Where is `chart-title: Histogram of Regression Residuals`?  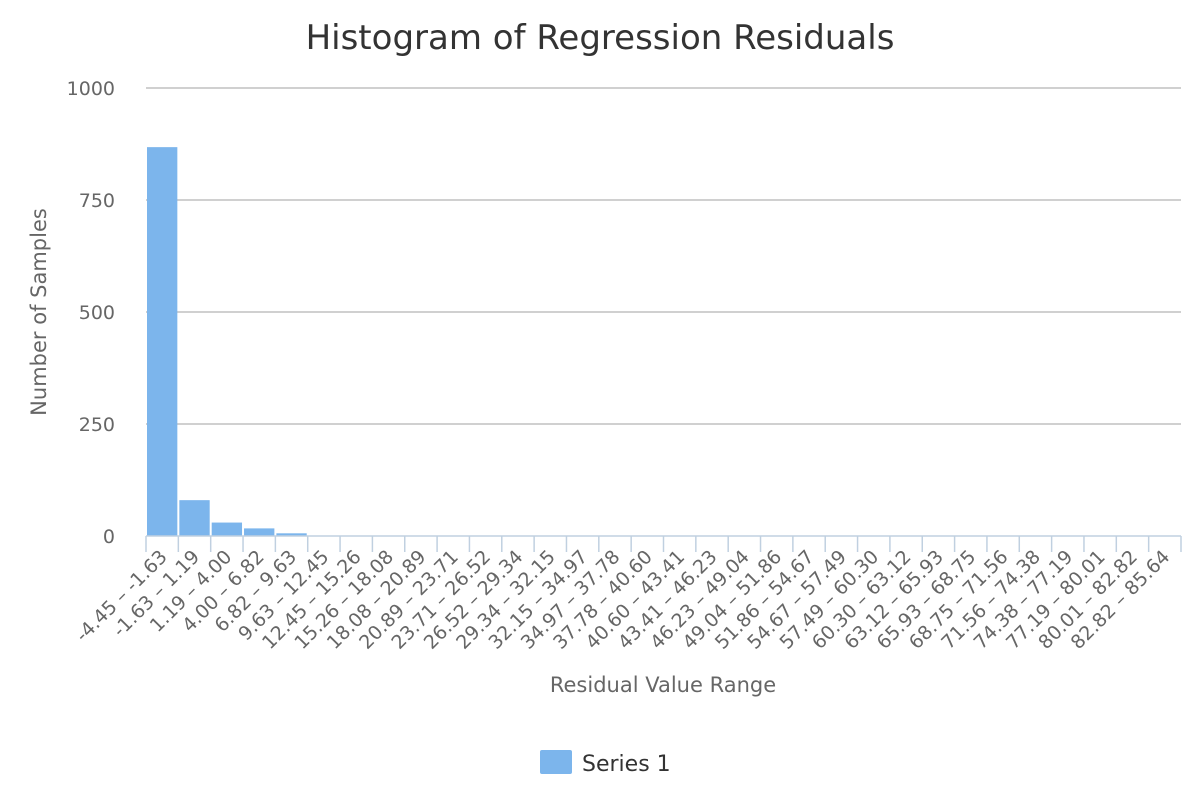
chart-title: Histogram of Regression Residuals is located at coordinates (600, 38).